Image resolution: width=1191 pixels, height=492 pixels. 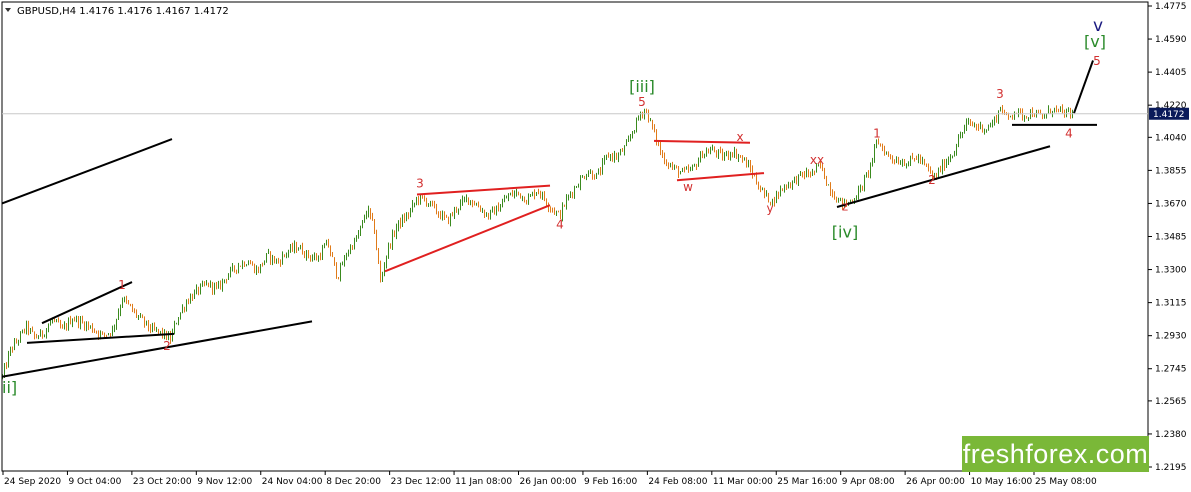 What do you see at coordinates (1171, 106) in the screenshot?
I see `y-tick-label-3: 1.4220` at bounding box center [1171, 106].